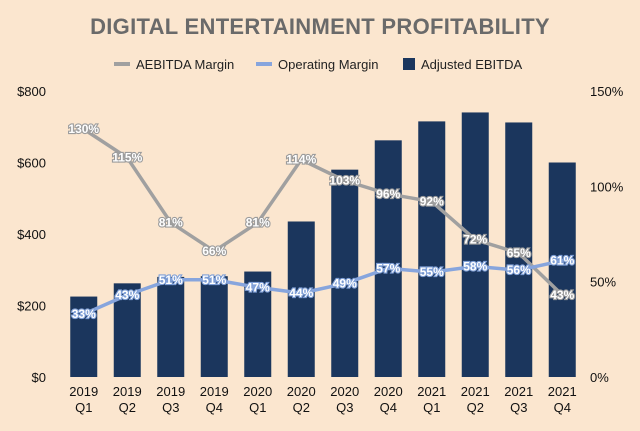  I want to click on left-axis-tick-label: $0, so click(39, 377).